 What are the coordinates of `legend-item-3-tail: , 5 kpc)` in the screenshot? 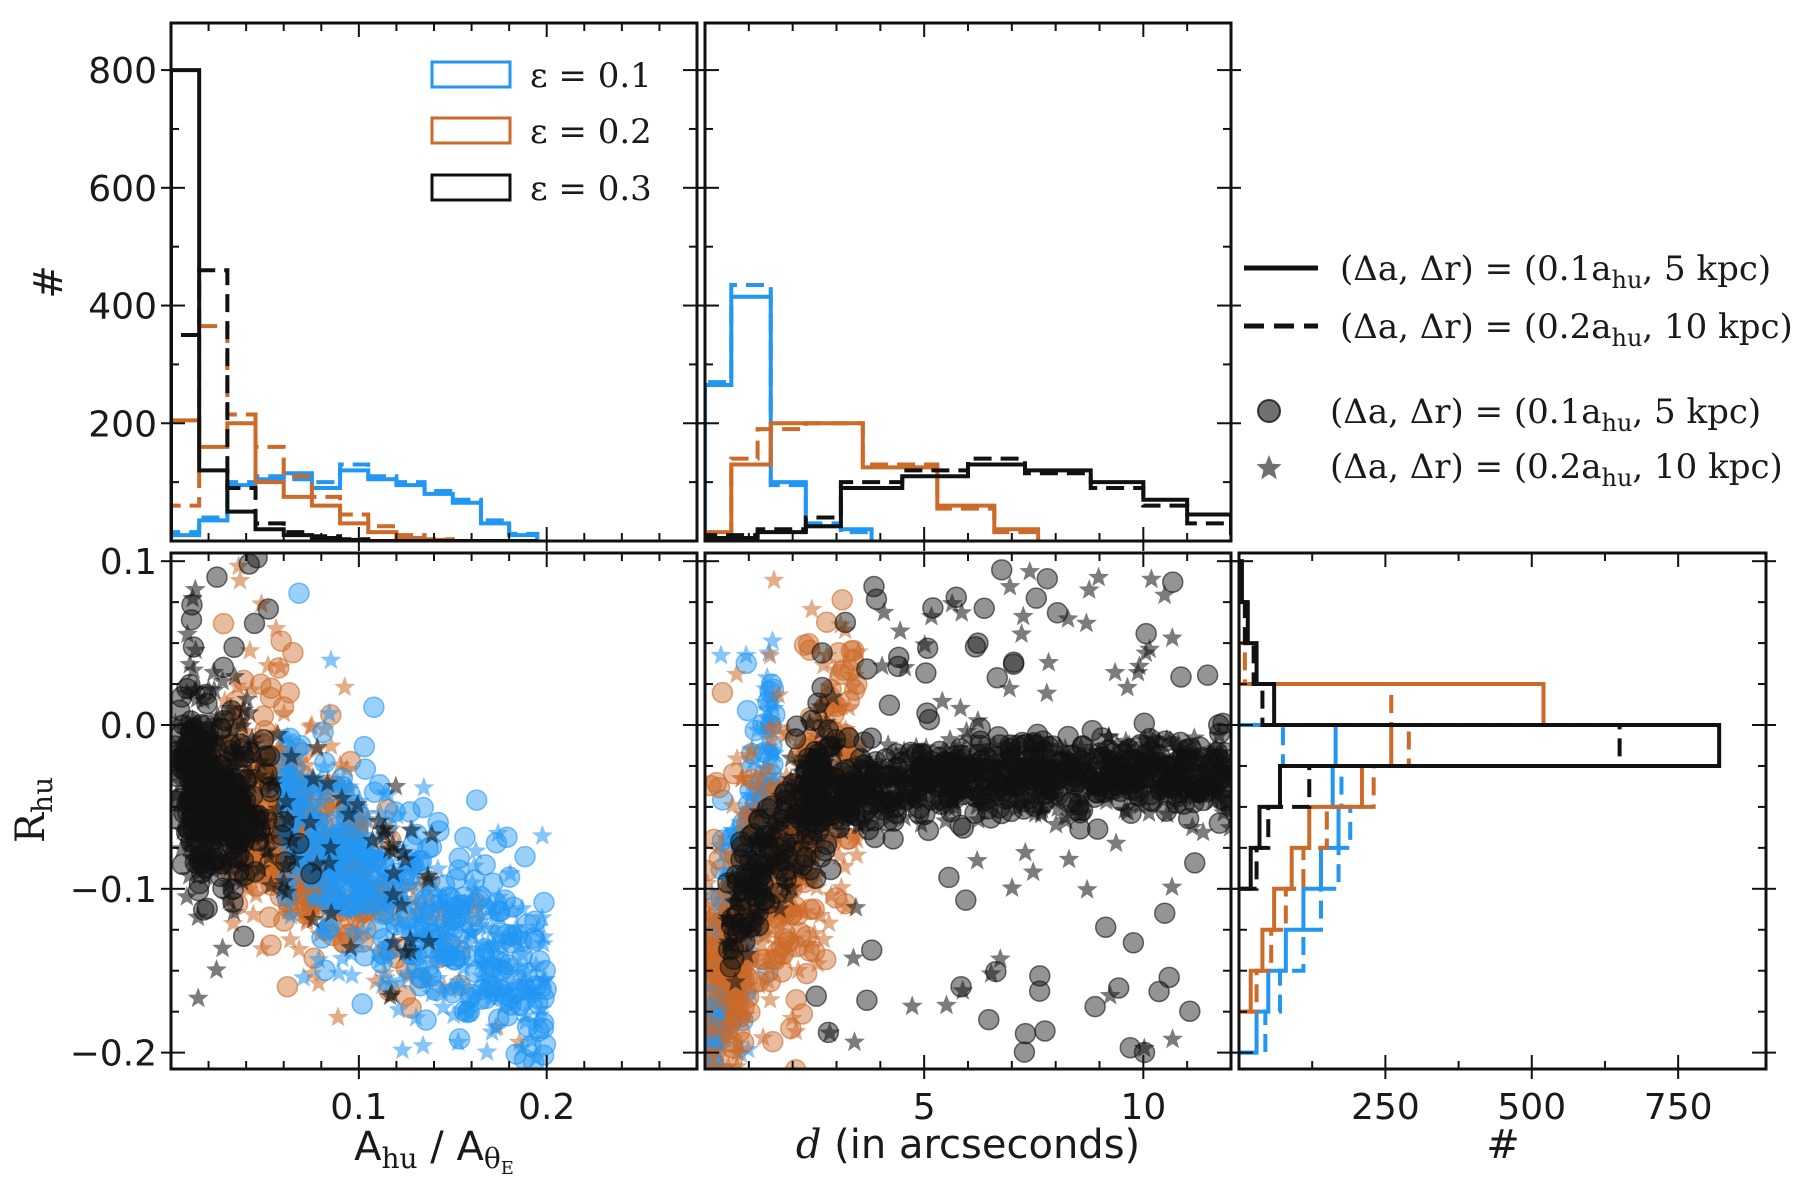 It's located at (1696, 412).